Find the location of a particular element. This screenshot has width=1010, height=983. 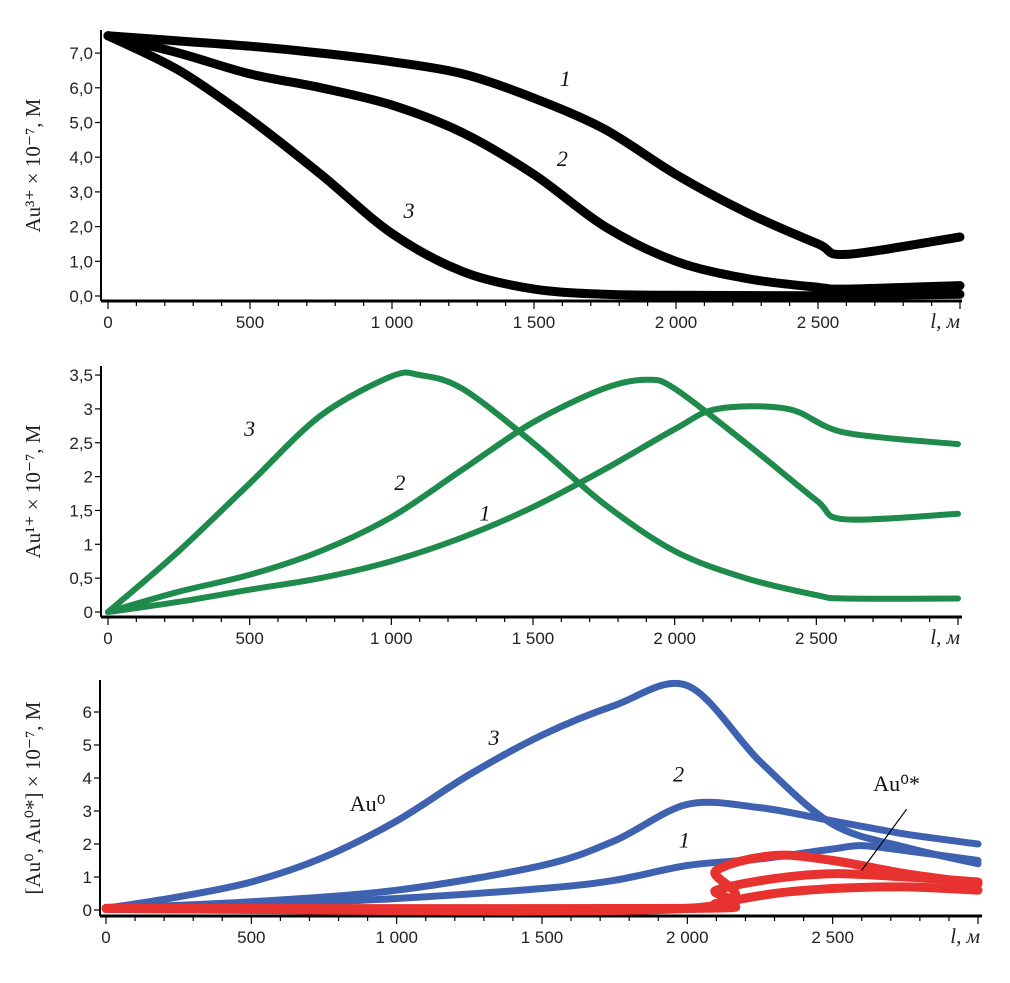

y-tick-label: 2,0 is located at coordinates (81, 227).